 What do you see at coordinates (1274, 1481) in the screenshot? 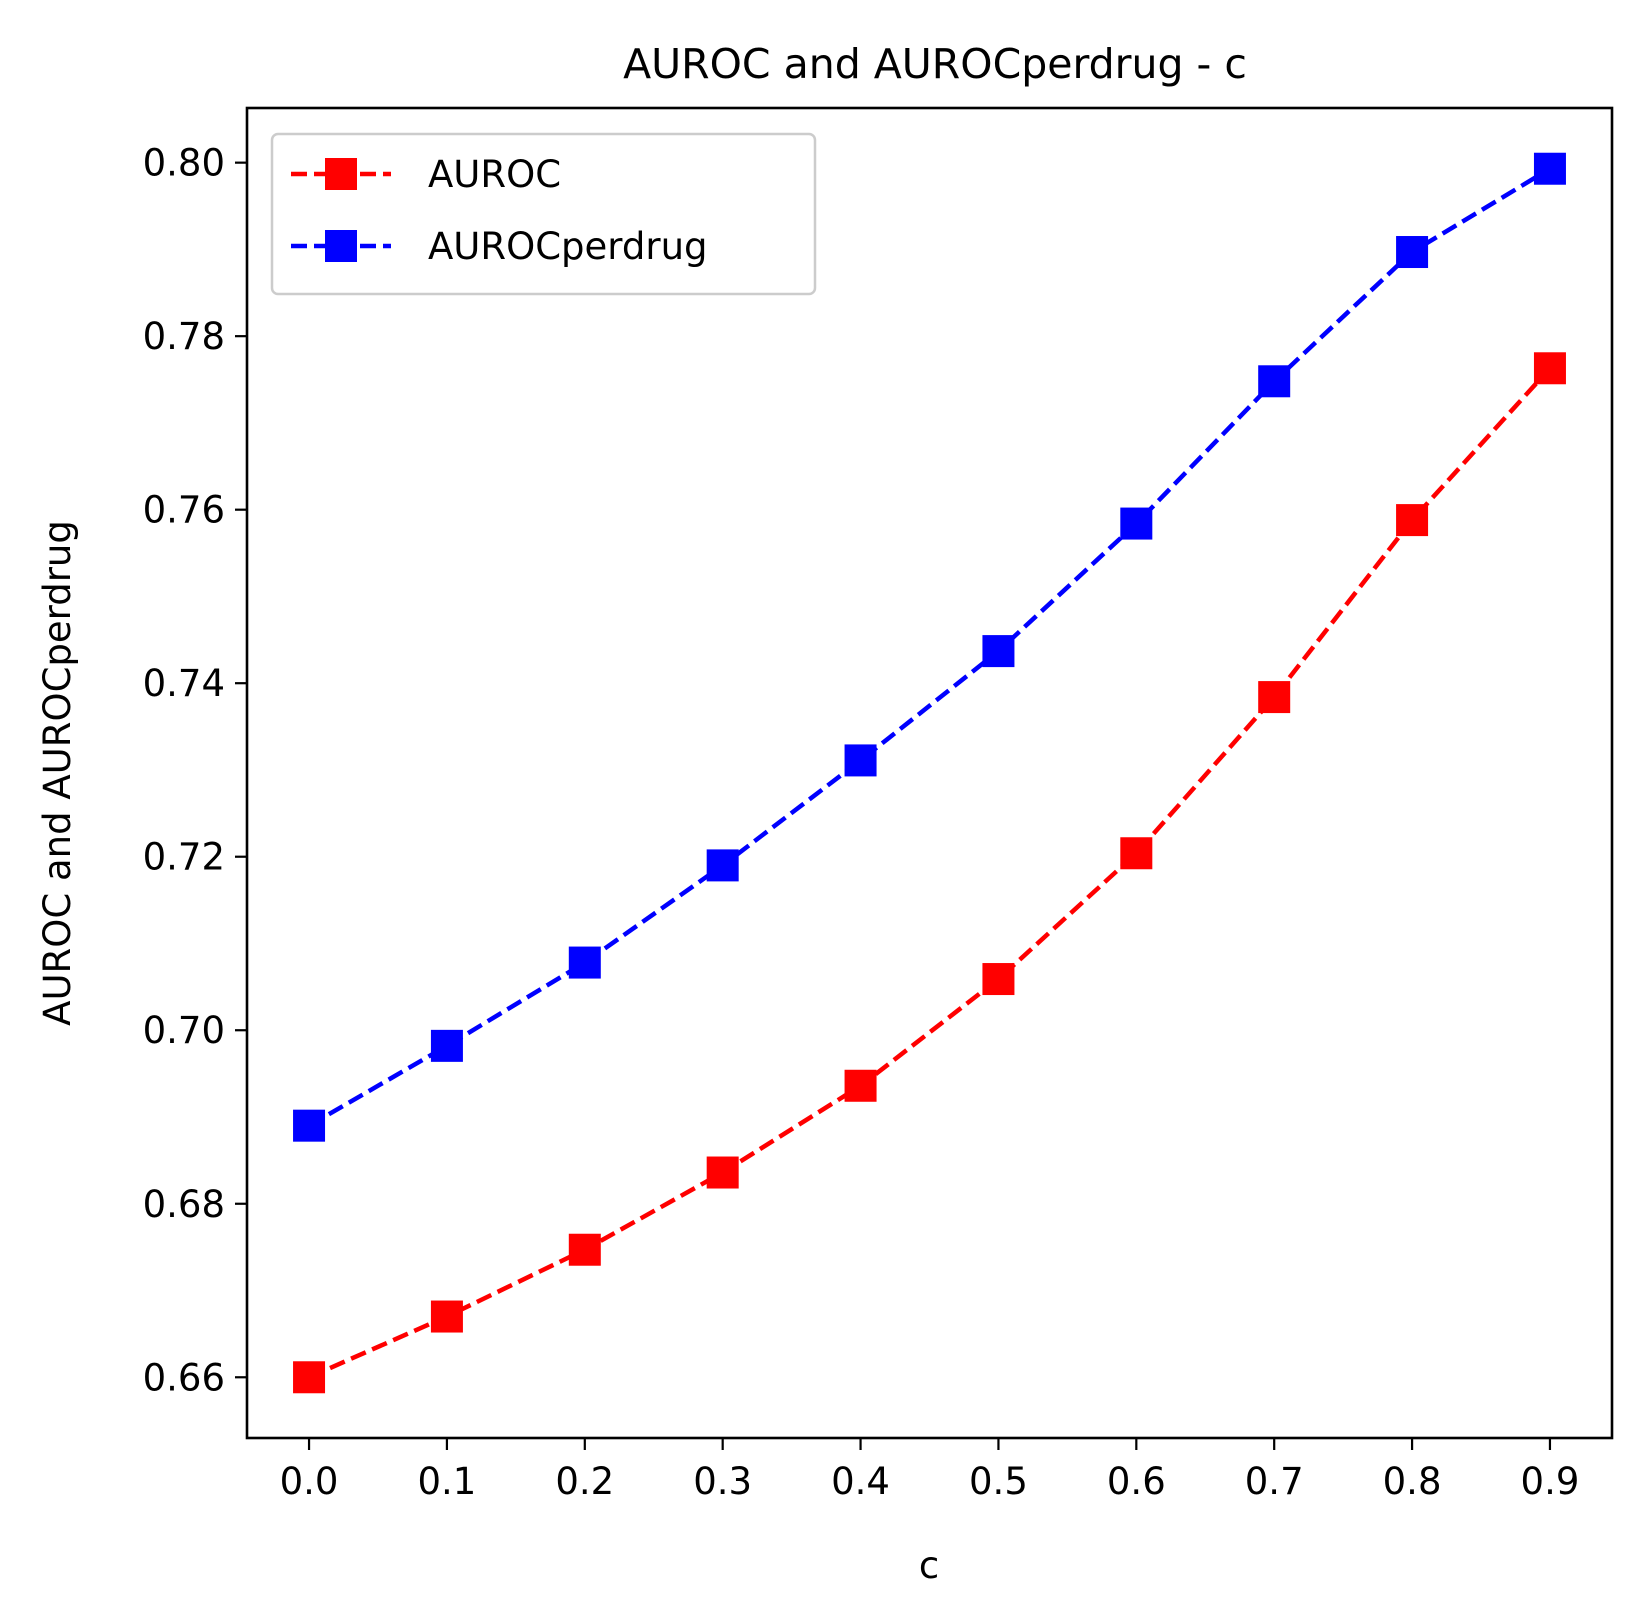
I see `x-tick-label: 0.7` at bounding box center [1274, 1481].